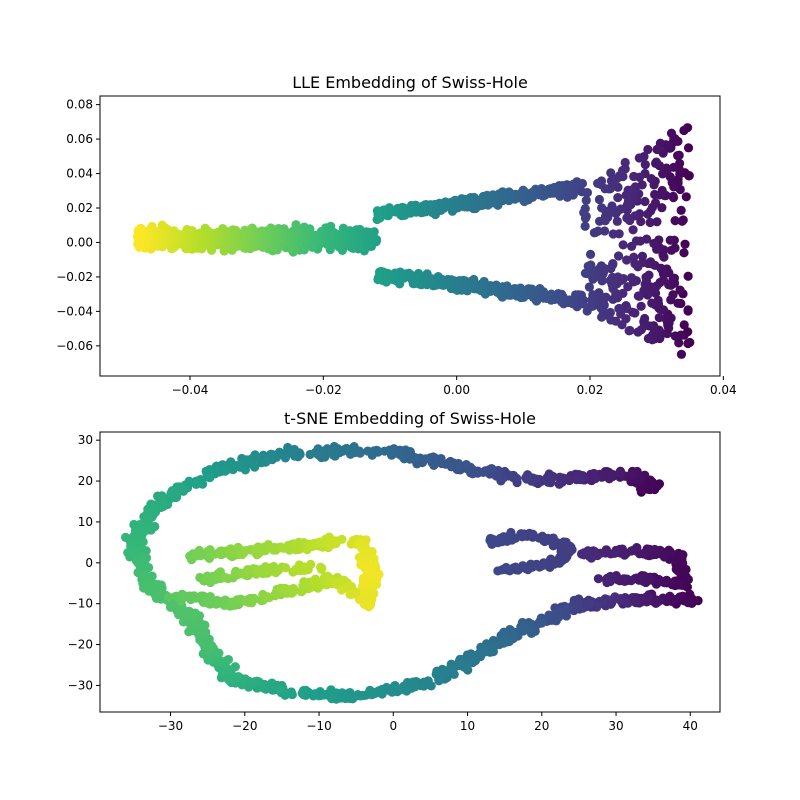  Describe the element at coordinates (615, 726) in the screenshot. I see `tsne-xtick-label: 30` at that location.